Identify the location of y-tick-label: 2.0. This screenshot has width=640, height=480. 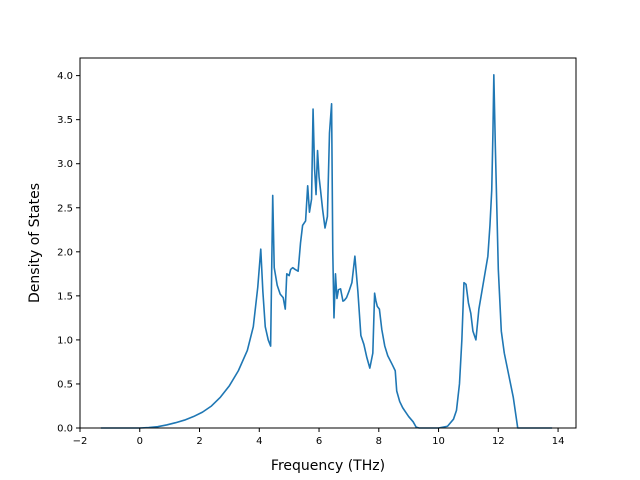
(65, 252).